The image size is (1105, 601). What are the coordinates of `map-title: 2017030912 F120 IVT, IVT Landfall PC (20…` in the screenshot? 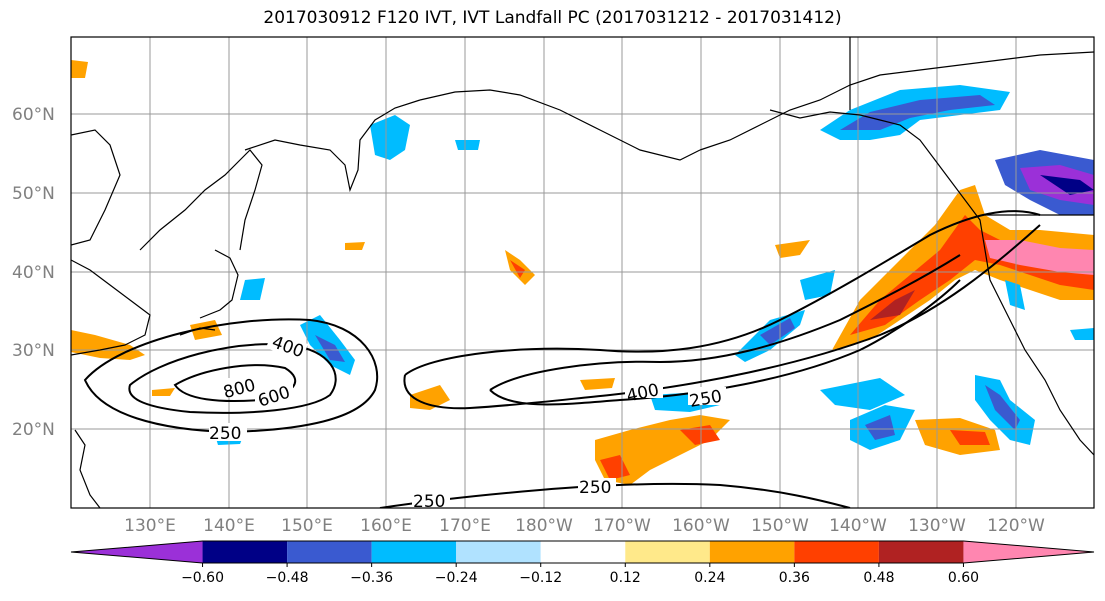 It's located at (552, 18).